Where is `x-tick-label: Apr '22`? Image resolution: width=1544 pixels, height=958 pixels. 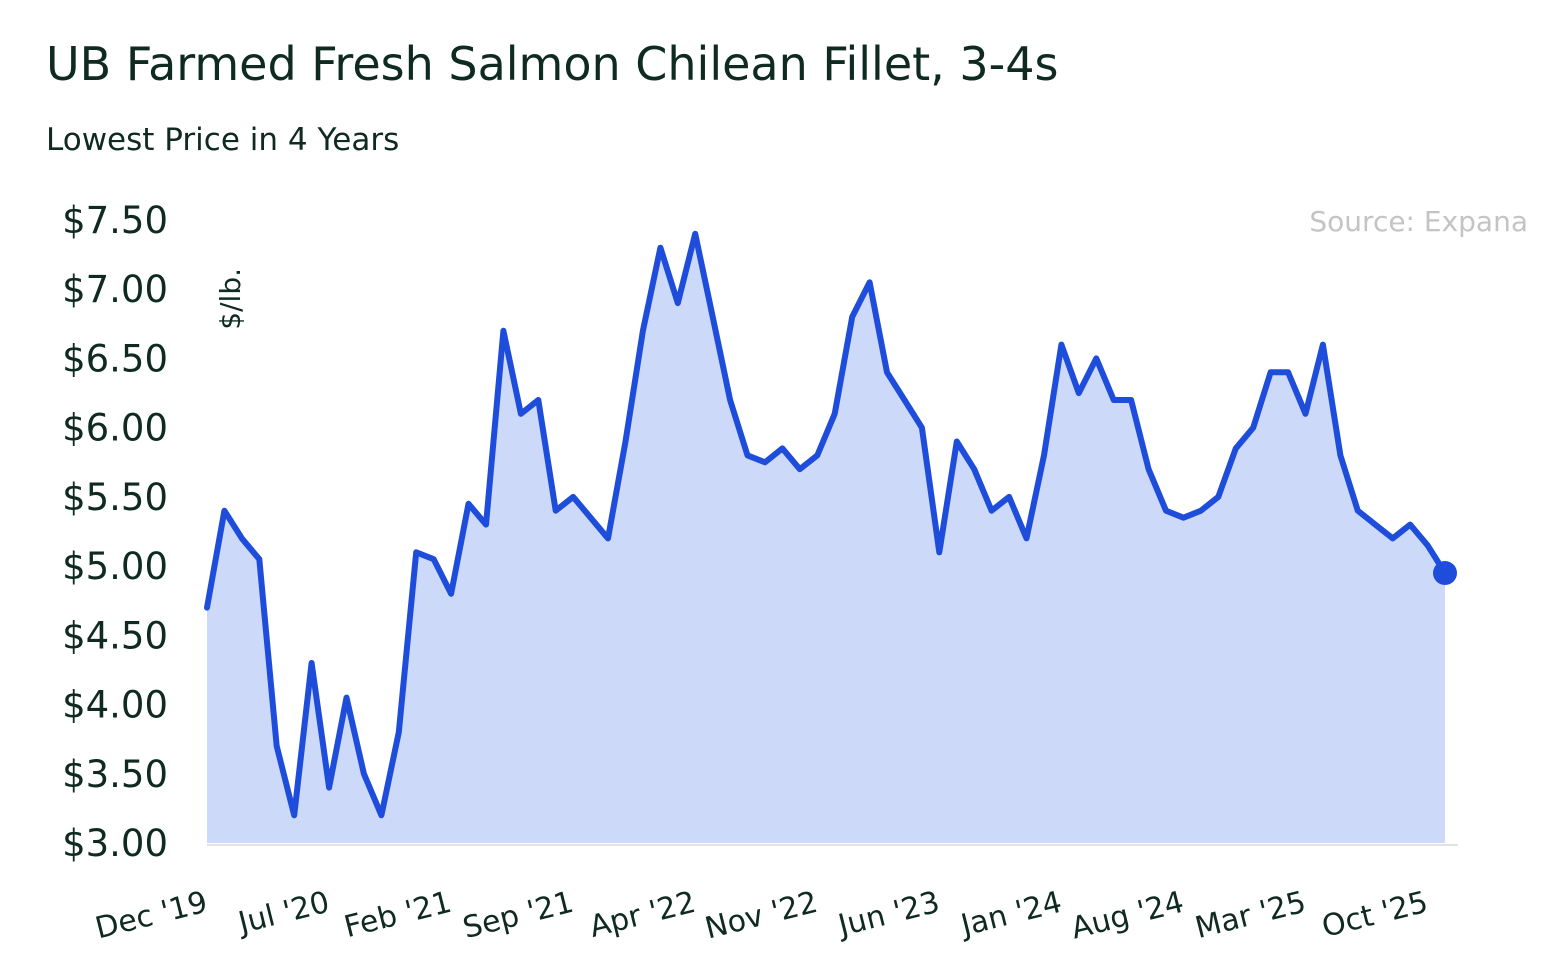 x-tick-label: Apr '22 is located at coordinates (642, 915).